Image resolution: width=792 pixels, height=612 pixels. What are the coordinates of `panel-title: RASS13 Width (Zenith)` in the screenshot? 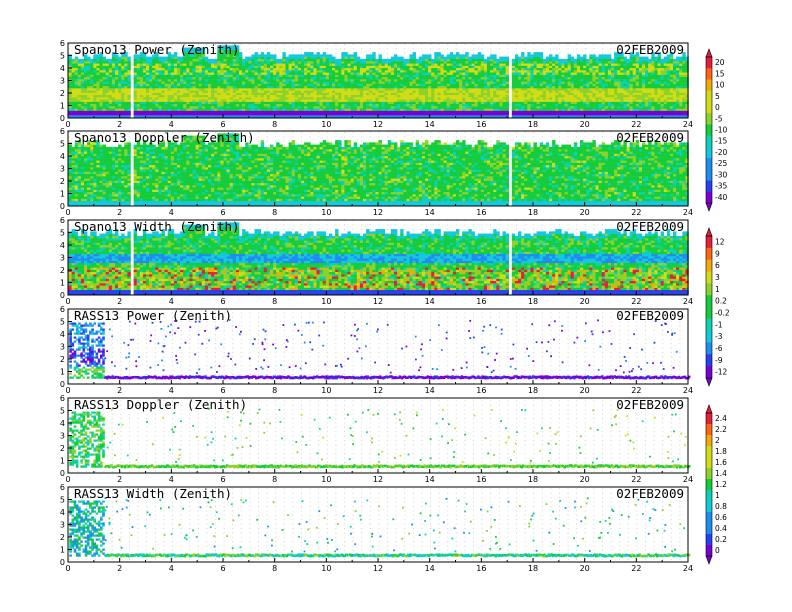 It's located at (153, 493).